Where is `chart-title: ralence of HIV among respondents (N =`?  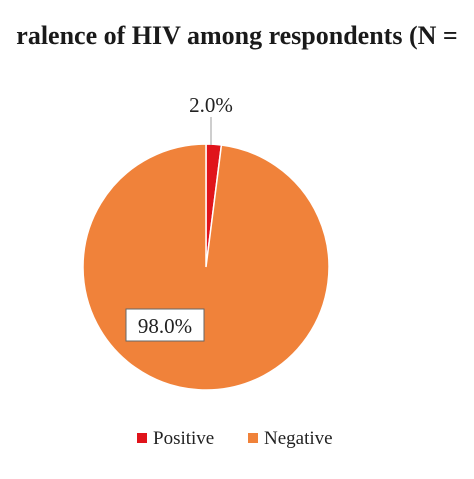 chart-title: ralence of HIV among respondents (N = is located at coordinates (236, 35).